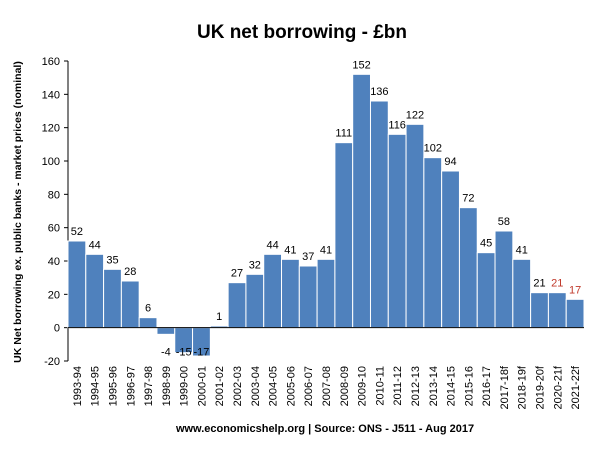 Image resolution: width=605 pixels, height=454 pixels. What do you see at coordinates (51, 62) in the screenshot?
I see `y-tick-label: 160` at bounding box center [51, 62].